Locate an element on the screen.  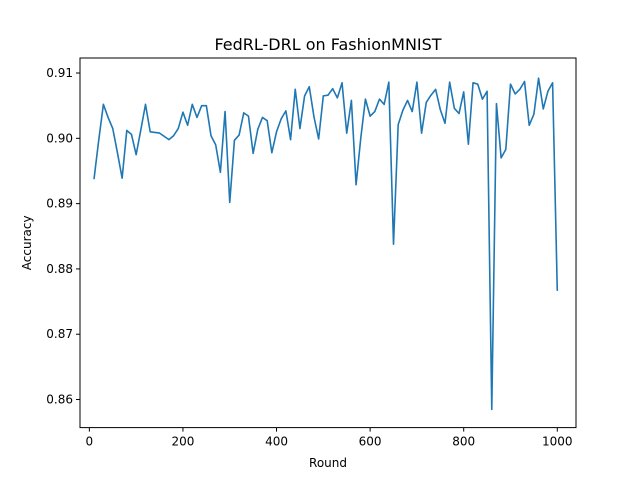
x-tick-label: 600 is located at coordinates (370, 442).